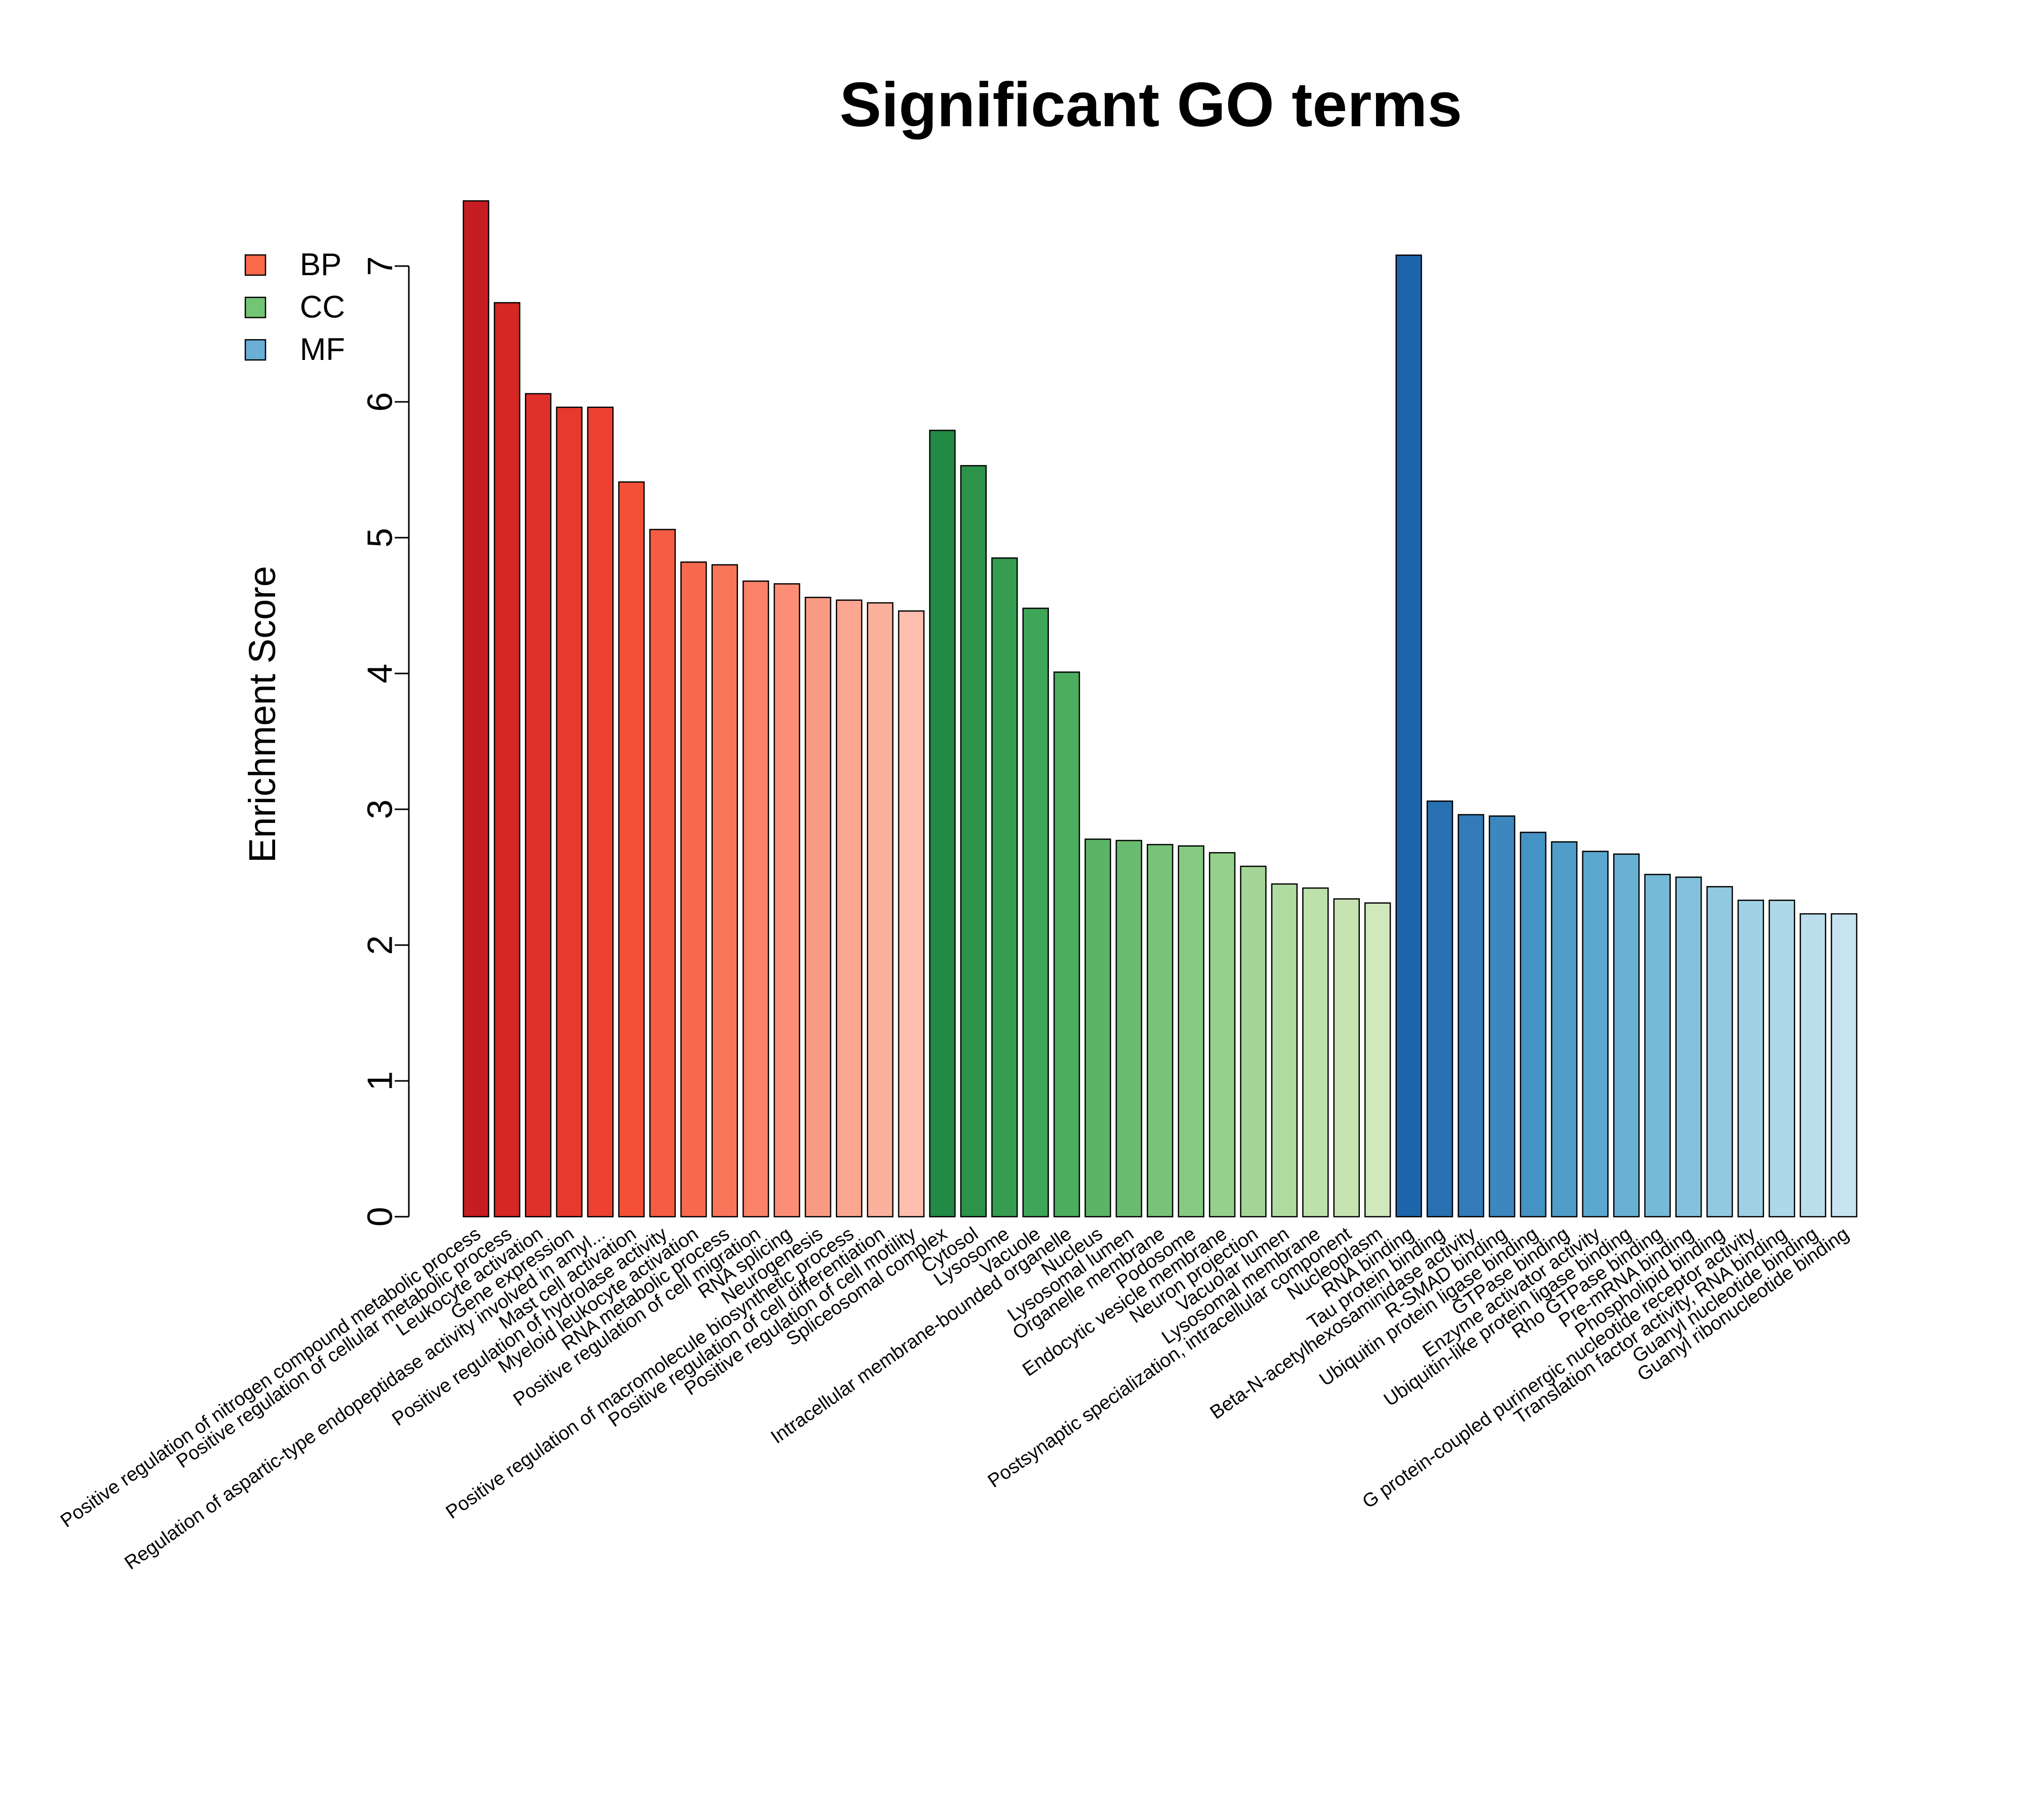 This screenshot has width=2019, height=1820. What do you see at coordinates (323, 307) in the screenshot?
I see `legend-label: CC` at bounding box center [323, 307].